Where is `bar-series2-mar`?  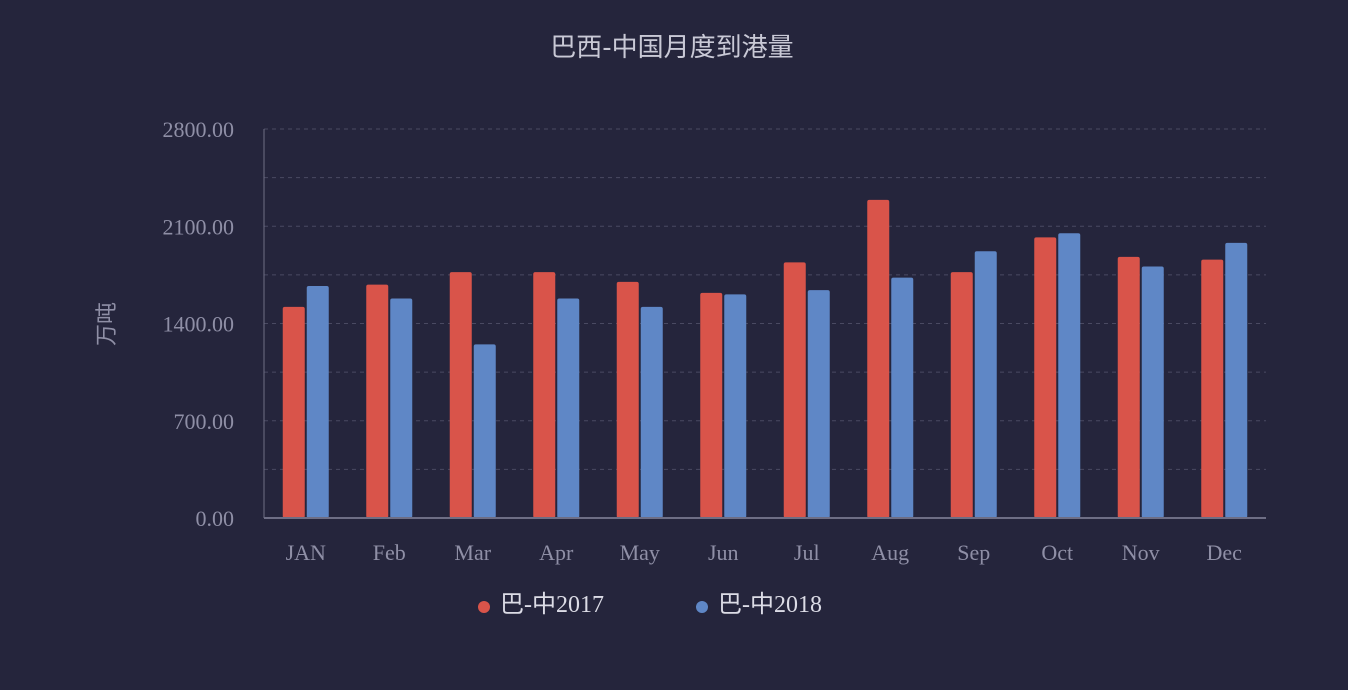
bar-series2-mar is located at coordinates (484, 431).